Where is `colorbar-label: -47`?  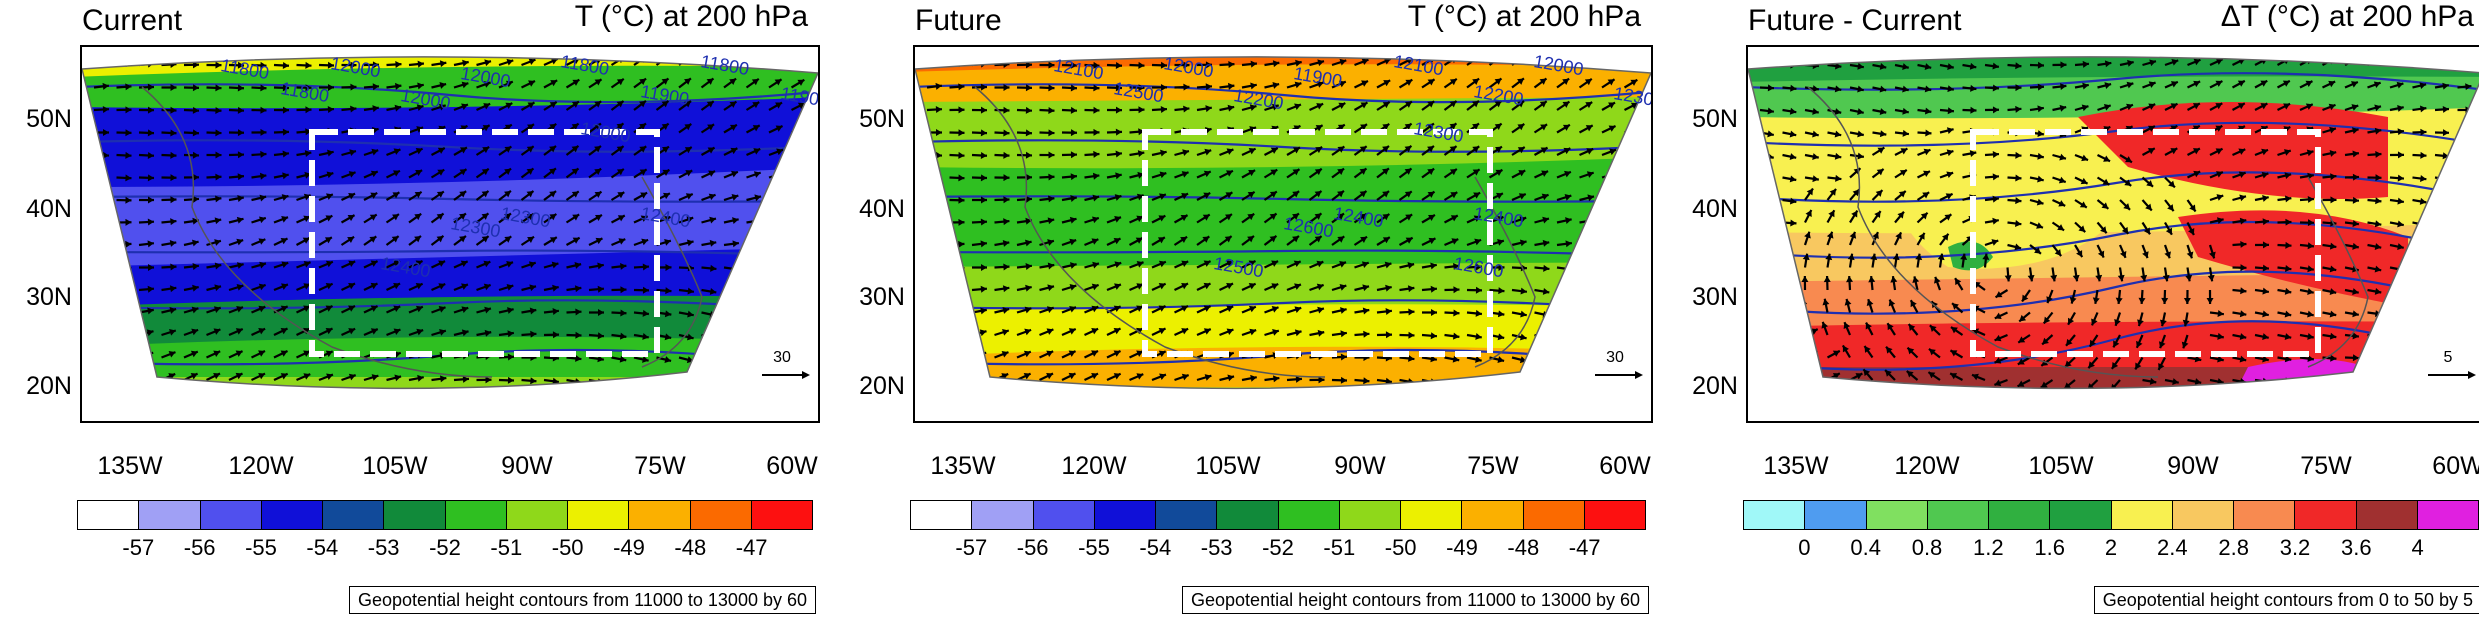
colorbar-label: -47 is located at coordinates (751, 547).